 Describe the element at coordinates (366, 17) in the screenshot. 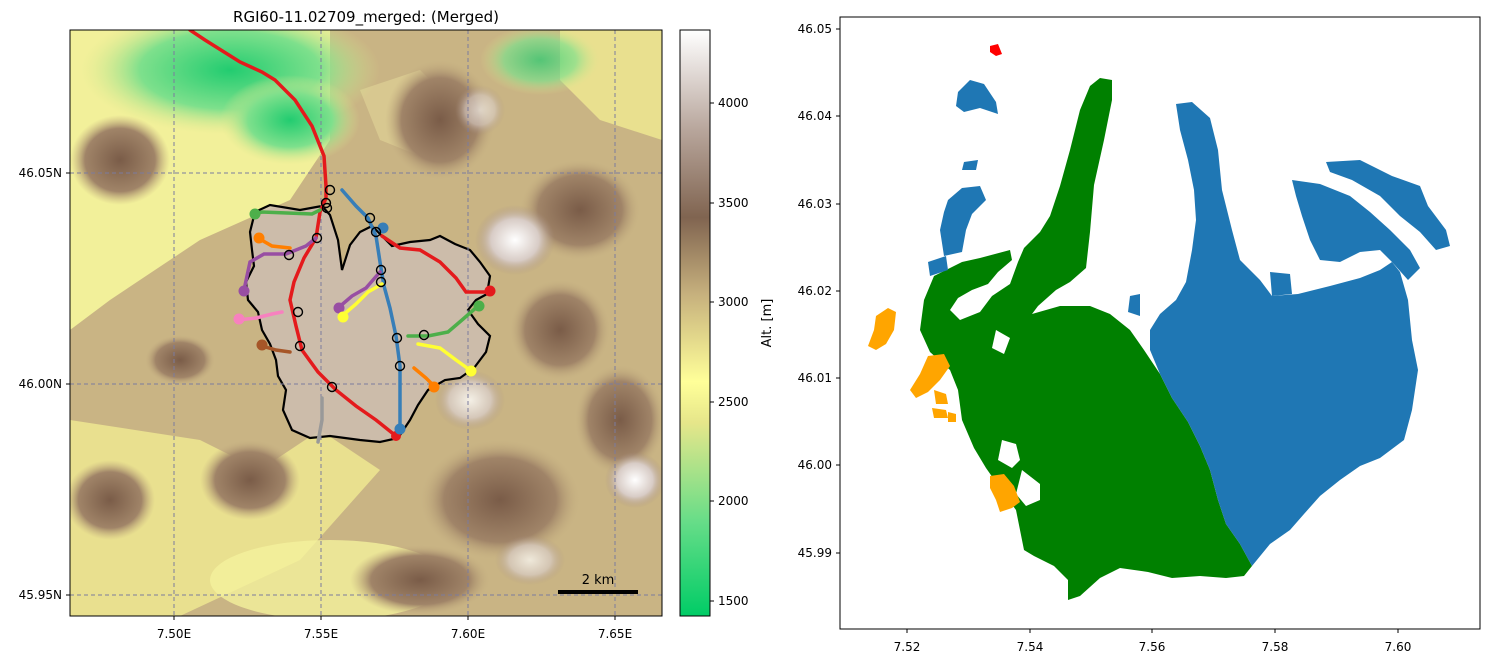

I see `map-title: RGI60-11.02709_merged: (Merged)` at that location.